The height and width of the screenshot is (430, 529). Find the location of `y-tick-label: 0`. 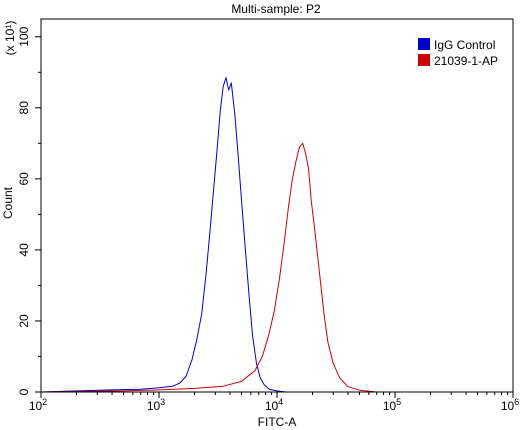

y-tick-label: 0 is located at coordinates (24, 391).